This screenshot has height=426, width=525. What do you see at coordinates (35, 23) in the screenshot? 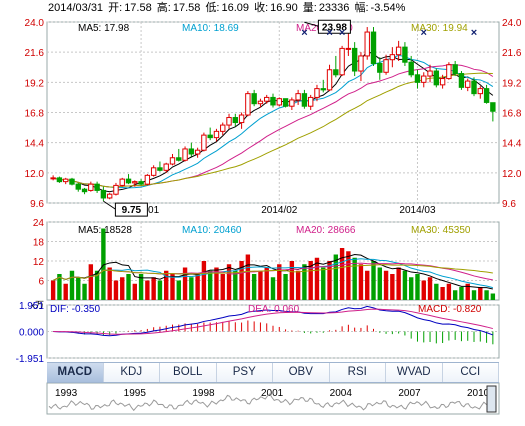
I see `price-y-tick: 24.0` at bounding box center [35, 23].